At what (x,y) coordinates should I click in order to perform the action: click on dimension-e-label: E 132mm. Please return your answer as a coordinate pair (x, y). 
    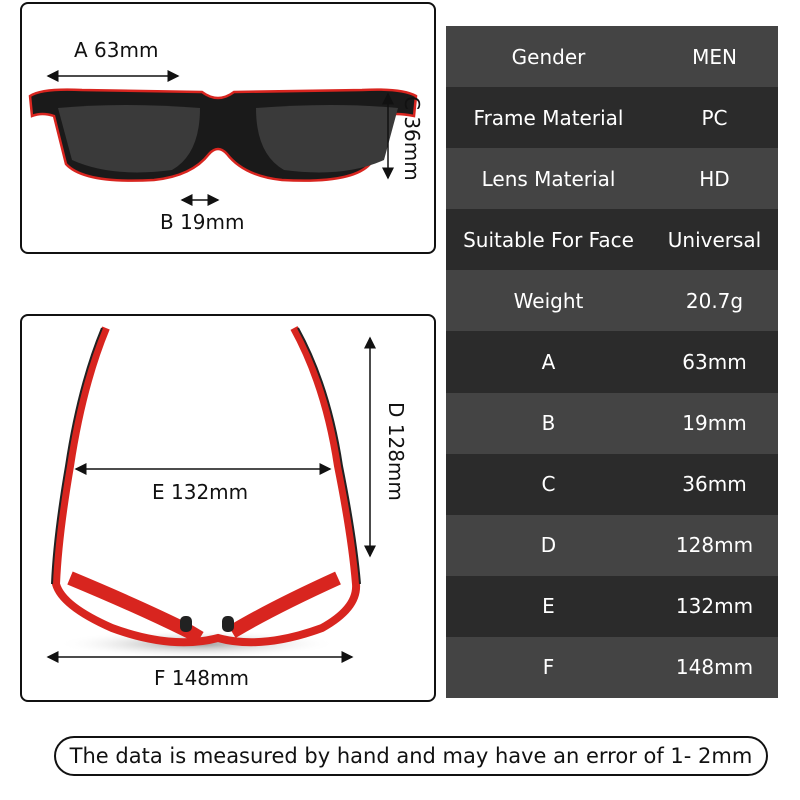
    Looking at the image, I should click on (200, 492).